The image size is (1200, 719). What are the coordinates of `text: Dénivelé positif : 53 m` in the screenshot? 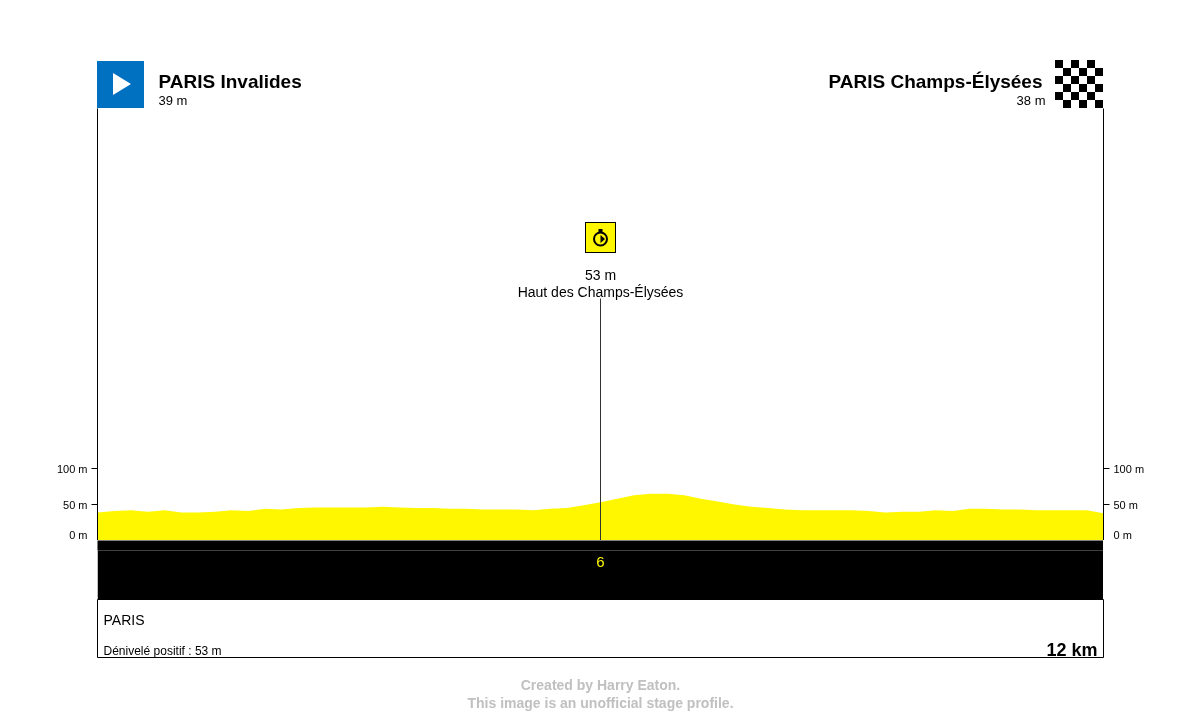 It's located at (162, 650).